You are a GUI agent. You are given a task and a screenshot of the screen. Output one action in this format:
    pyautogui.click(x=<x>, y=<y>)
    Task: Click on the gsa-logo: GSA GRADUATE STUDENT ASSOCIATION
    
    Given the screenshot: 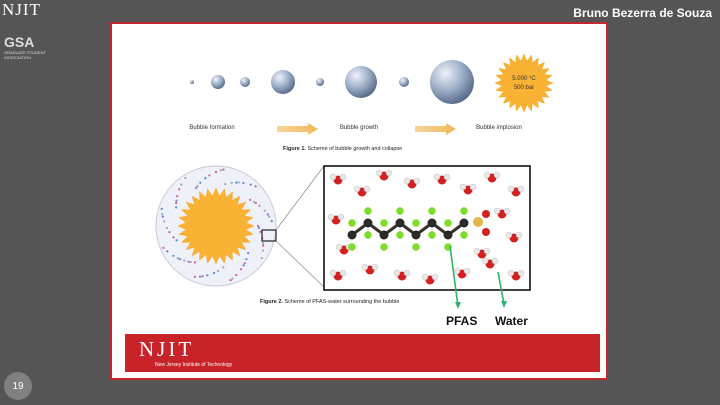 What is the action you would take?
    pyautogui.click(x=30, y=47)
    